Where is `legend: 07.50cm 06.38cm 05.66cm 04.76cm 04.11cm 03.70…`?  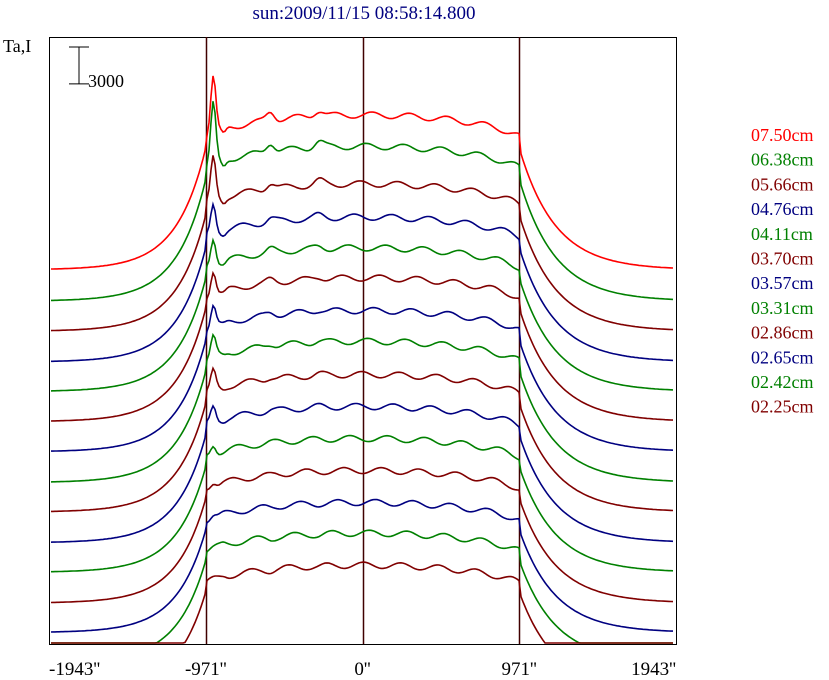 legend: 07.50cm 06.38cm 05.66cm 04.76cm 04.11cm 03.70… is located at coordinates (782, 271).